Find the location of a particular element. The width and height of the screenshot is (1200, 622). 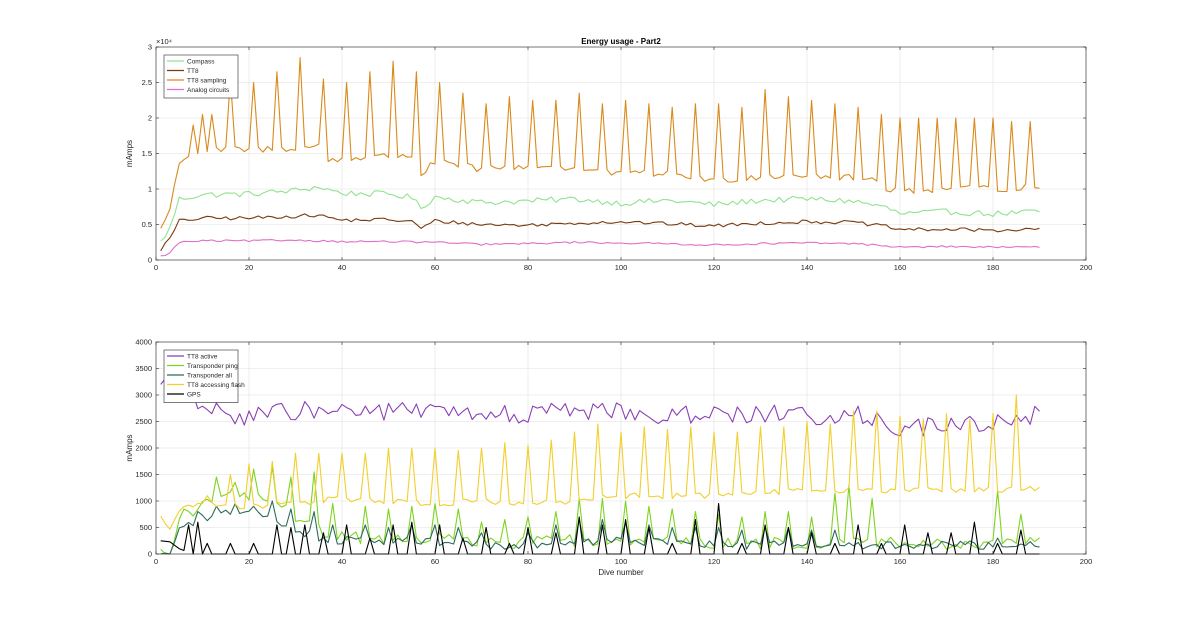

legend-entry-tt8-accessing-flash: TT8 accessing flash is located at coordinates (216, 385).